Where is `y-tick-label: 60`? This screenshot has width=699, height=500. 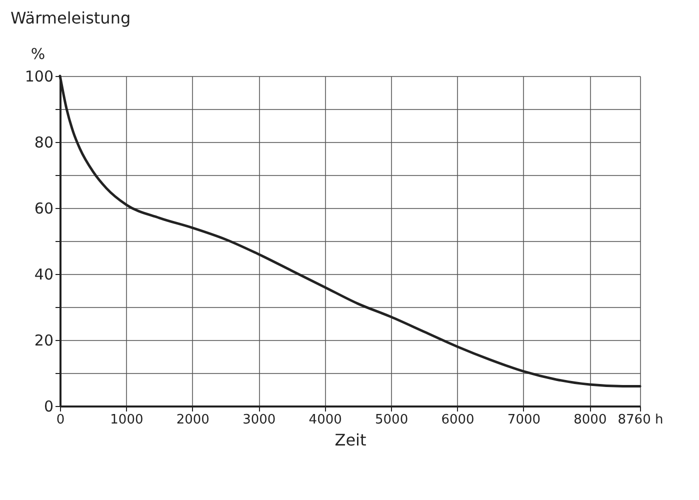
y-tick-label: 60 is located at coordinates (44, 209).